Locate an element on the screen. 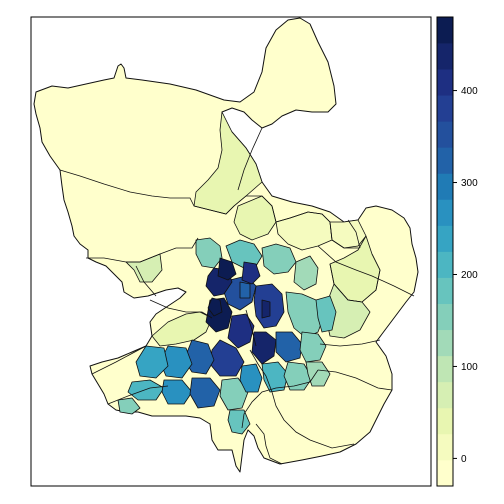 This screenshot has height=504, width=504. legend-tick-label: 200 is located at coordinates (469, 275).